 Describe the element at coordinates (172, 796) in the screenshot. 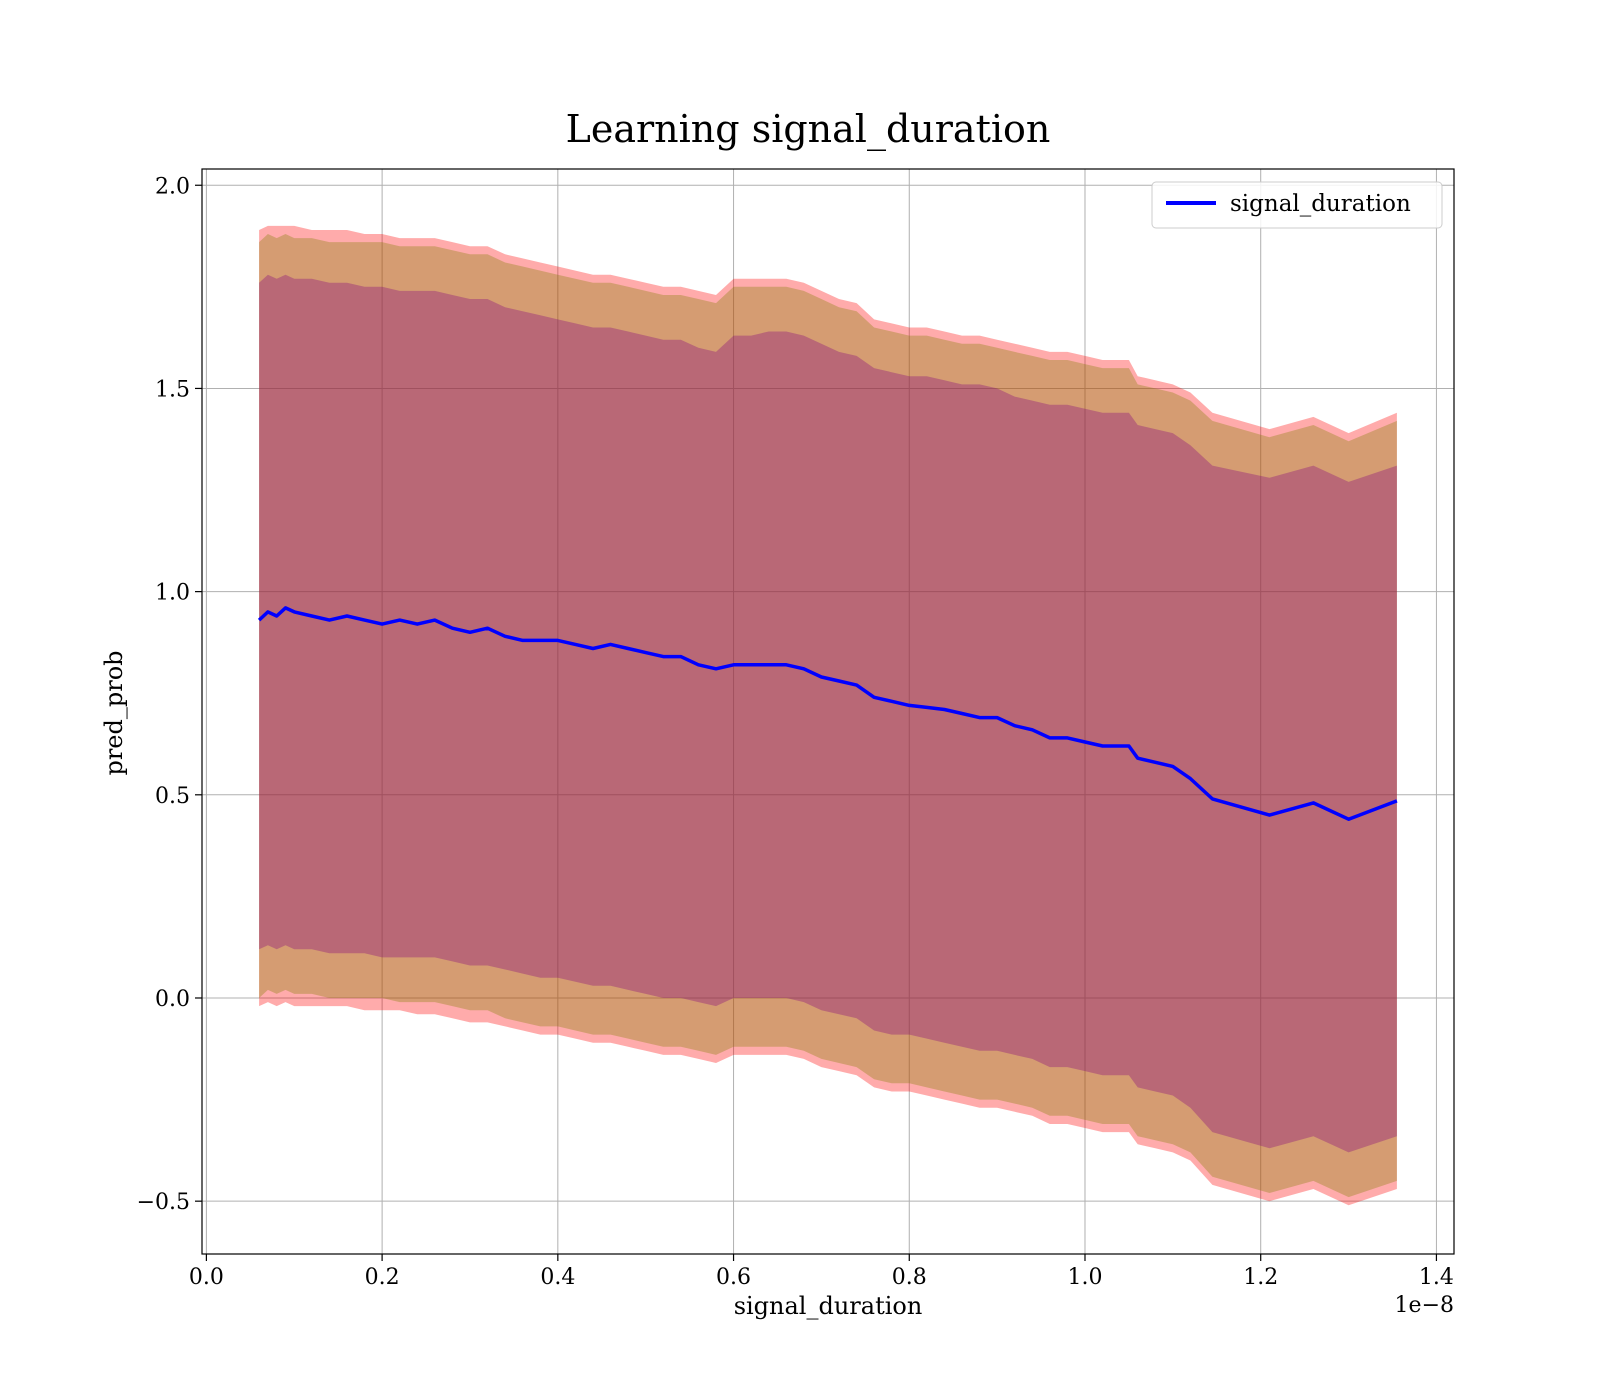

I see `y-tick-label: 0.5` at that location.